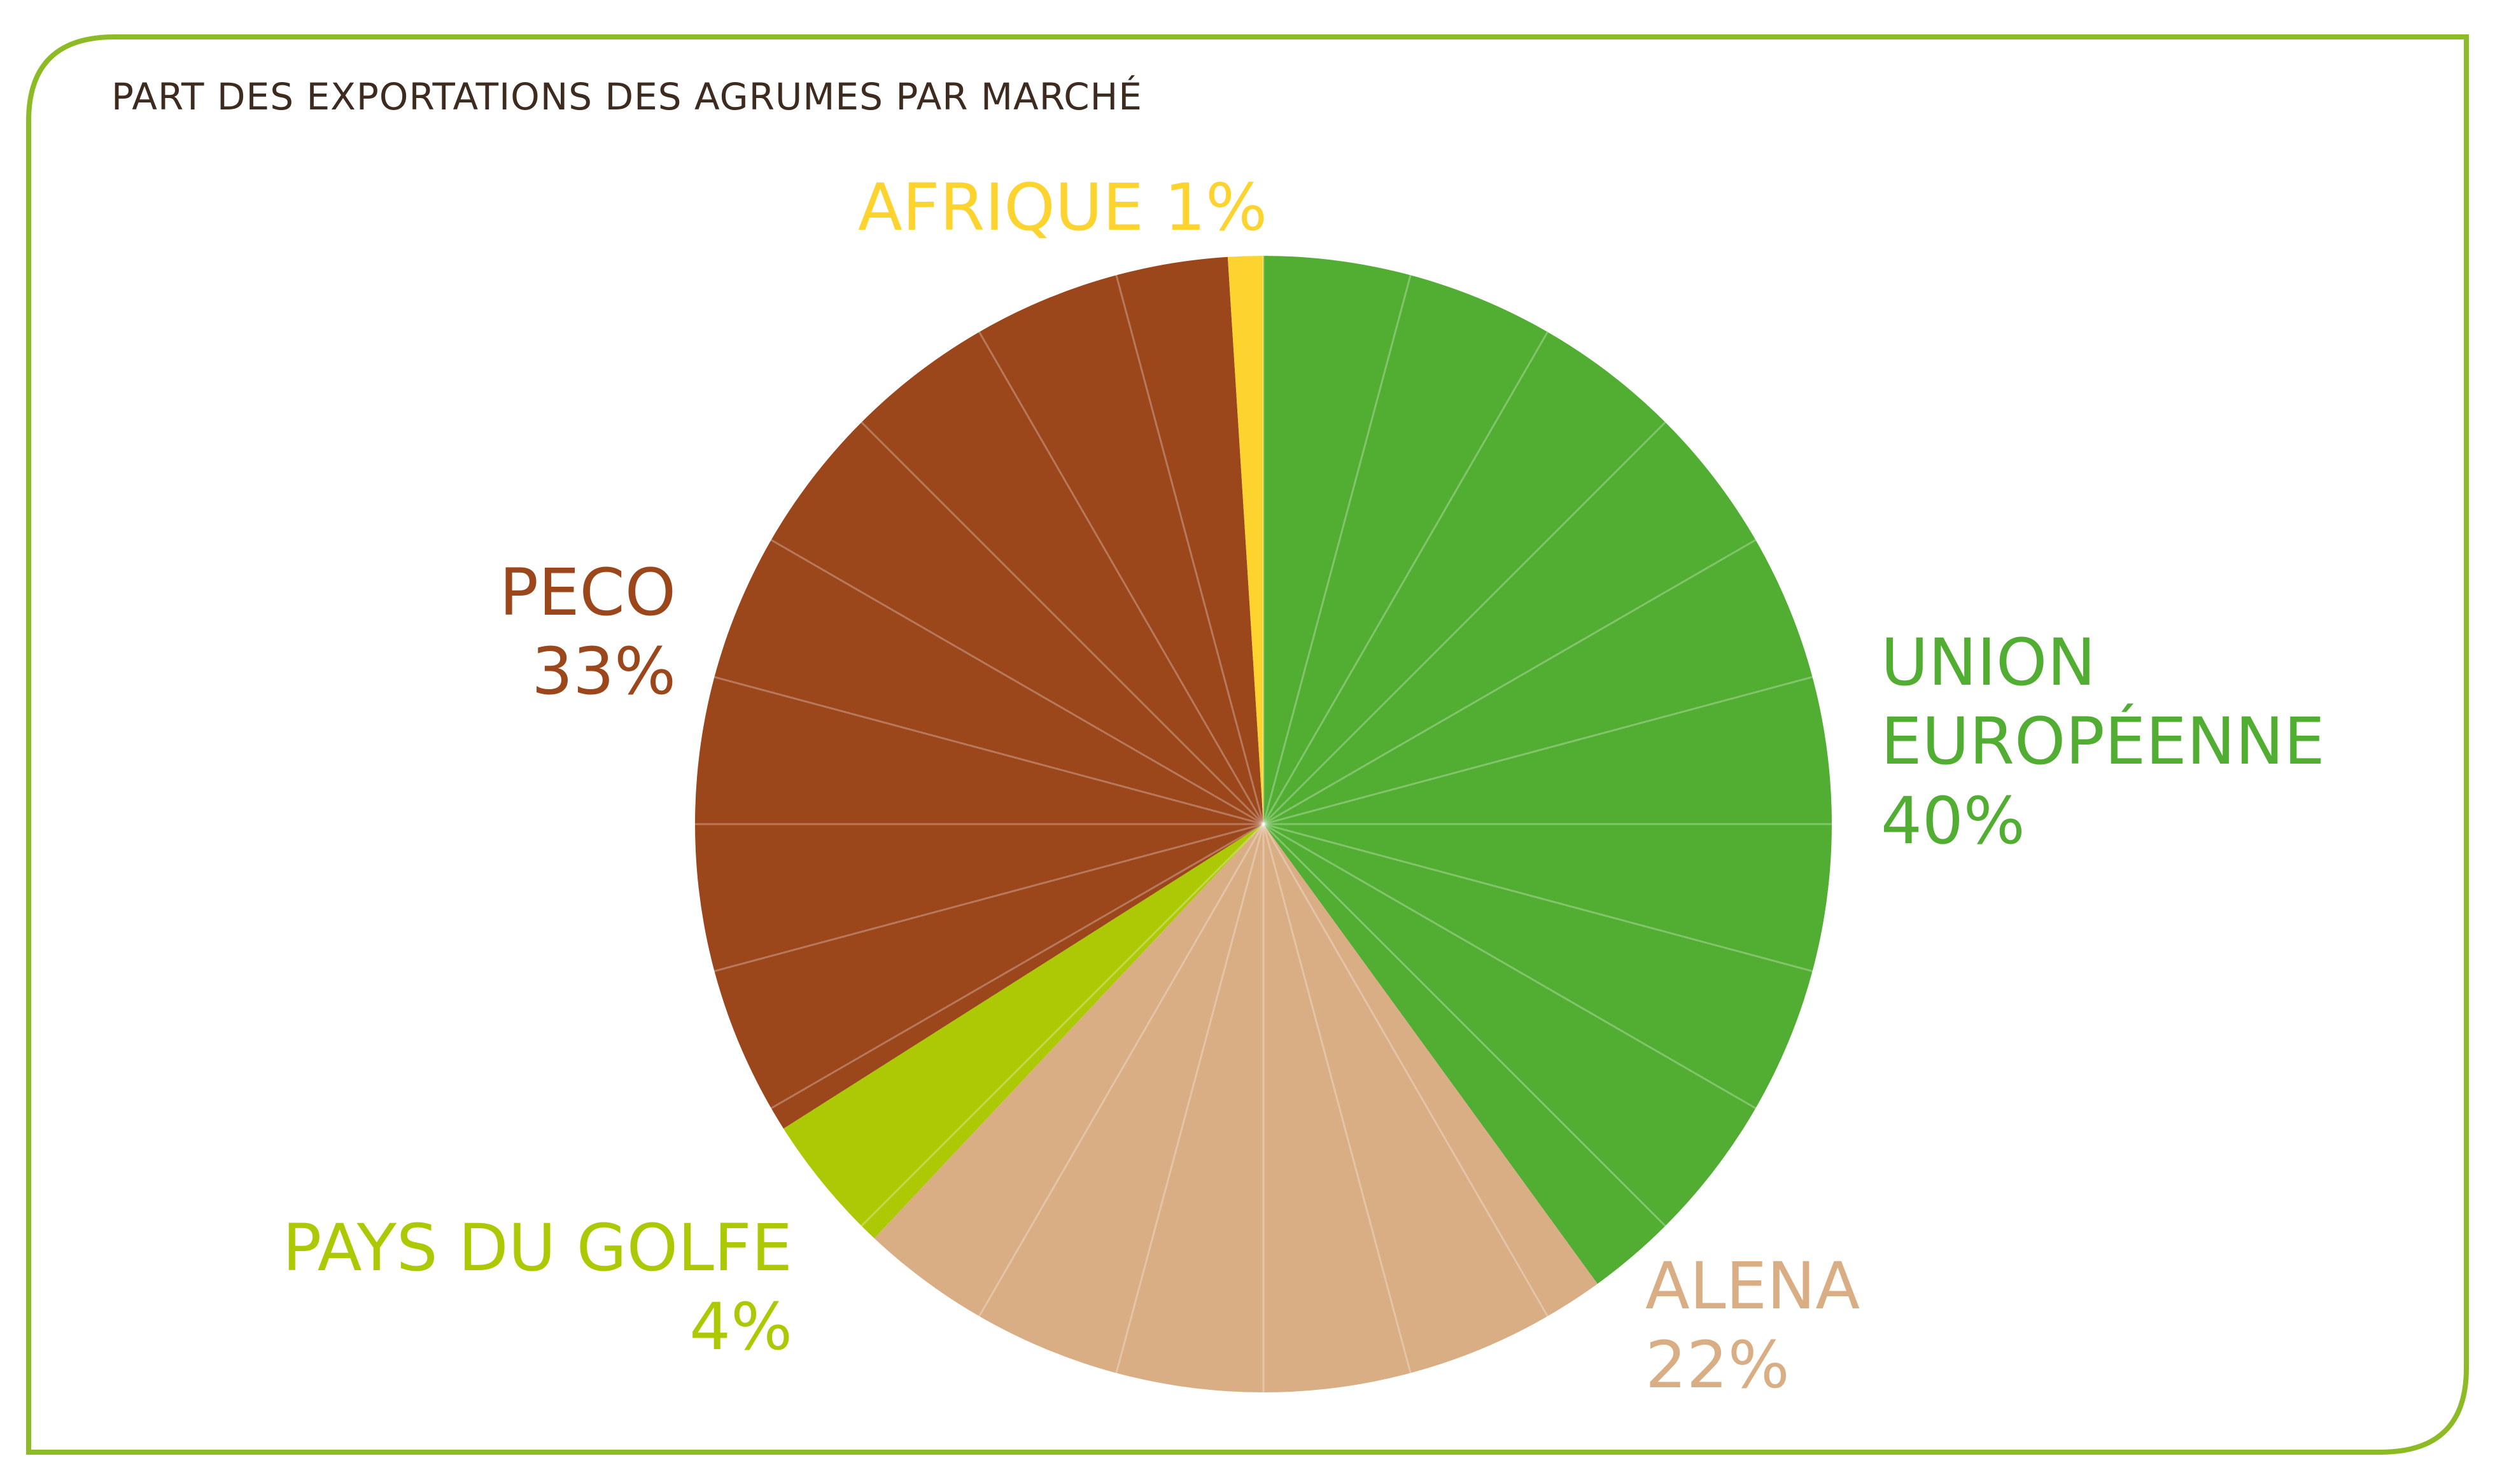  I want to click on label-pays-du-golfe-name: PAYS DU GOLFE, so click(537, 1248).